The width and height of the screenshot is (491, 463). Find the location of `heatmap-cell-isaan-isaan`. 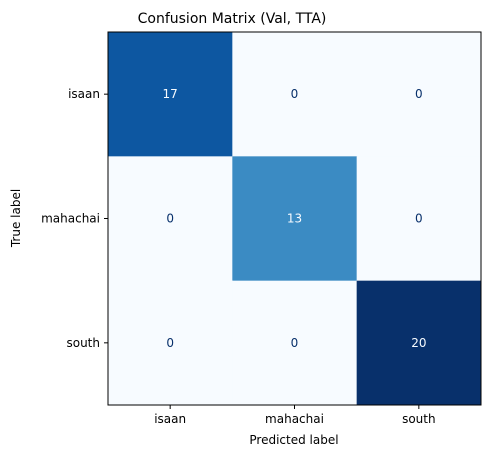

heatmap-cell-isaan-isaan is located at coordinates (170, 94).